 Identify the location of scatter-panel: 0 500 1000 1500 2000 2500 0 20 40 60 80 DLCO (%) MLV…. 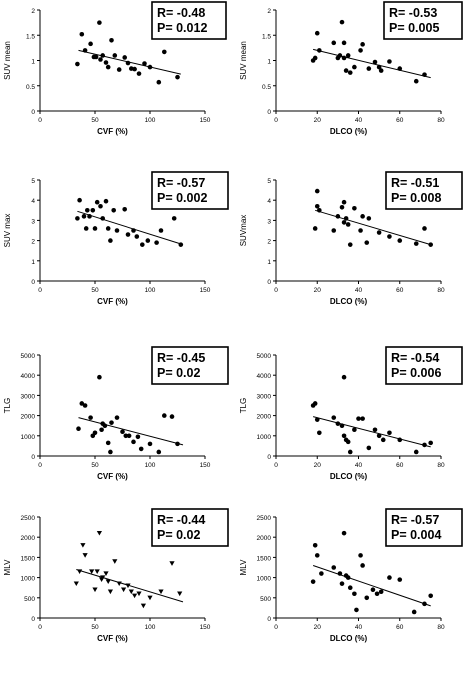
(351, 575).